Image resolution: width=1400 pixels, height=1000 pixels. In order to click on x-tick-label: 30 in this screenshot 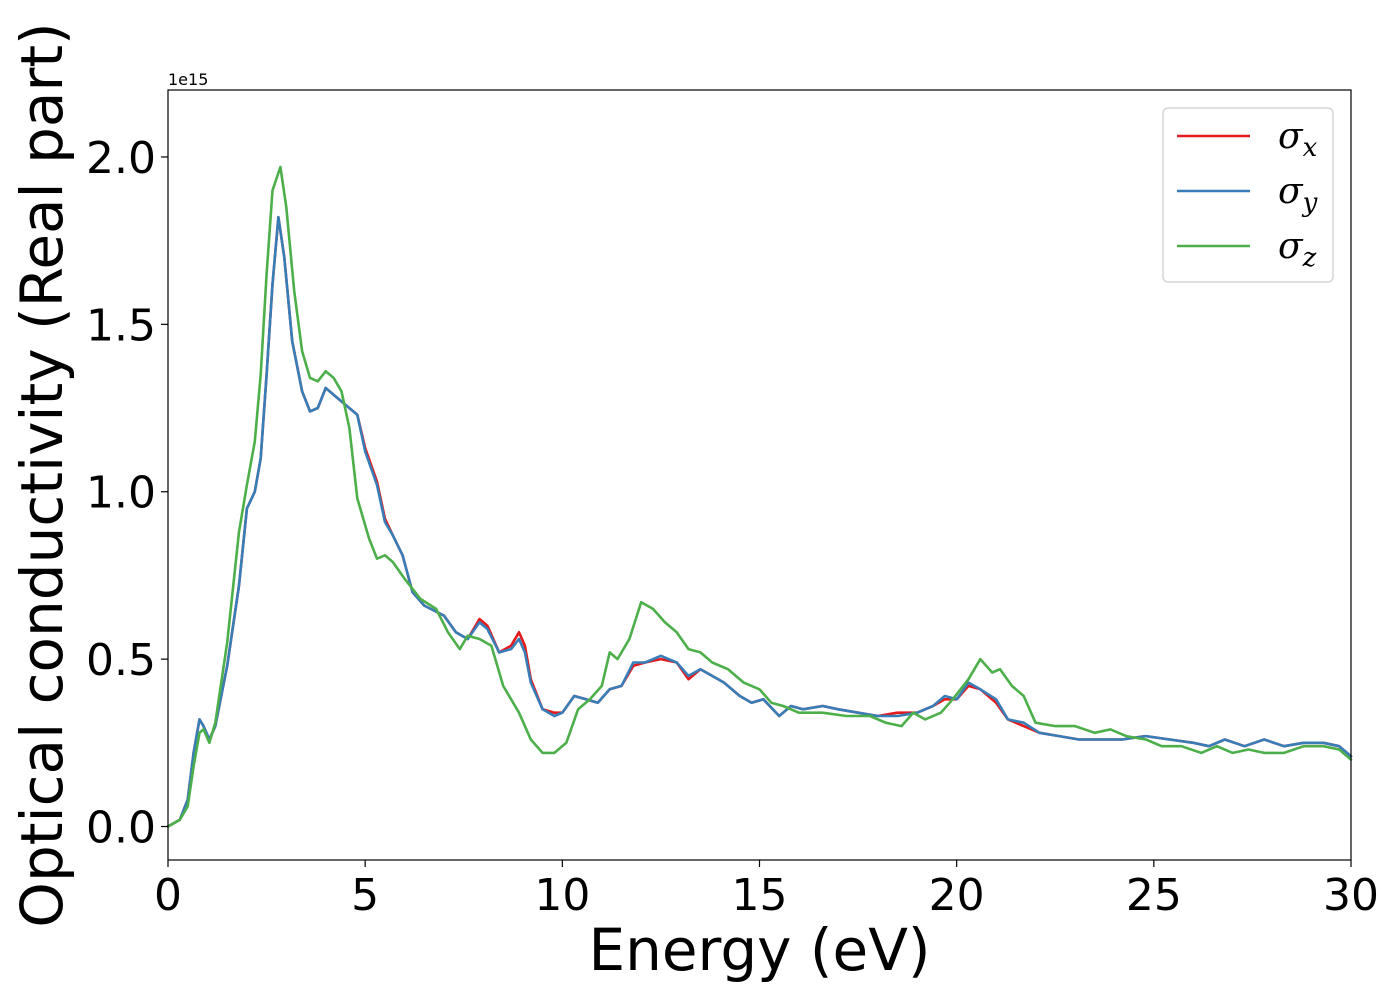, I will do `click(1351, 895)`.